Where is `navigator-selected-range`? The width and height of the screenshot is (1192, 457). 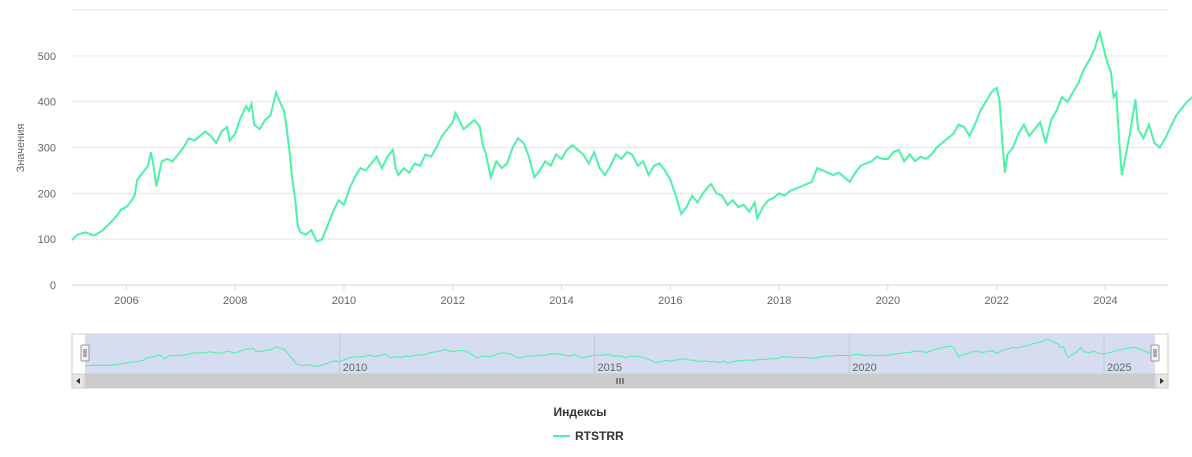
navigator-selected-range is located at coordinates (620, 354).